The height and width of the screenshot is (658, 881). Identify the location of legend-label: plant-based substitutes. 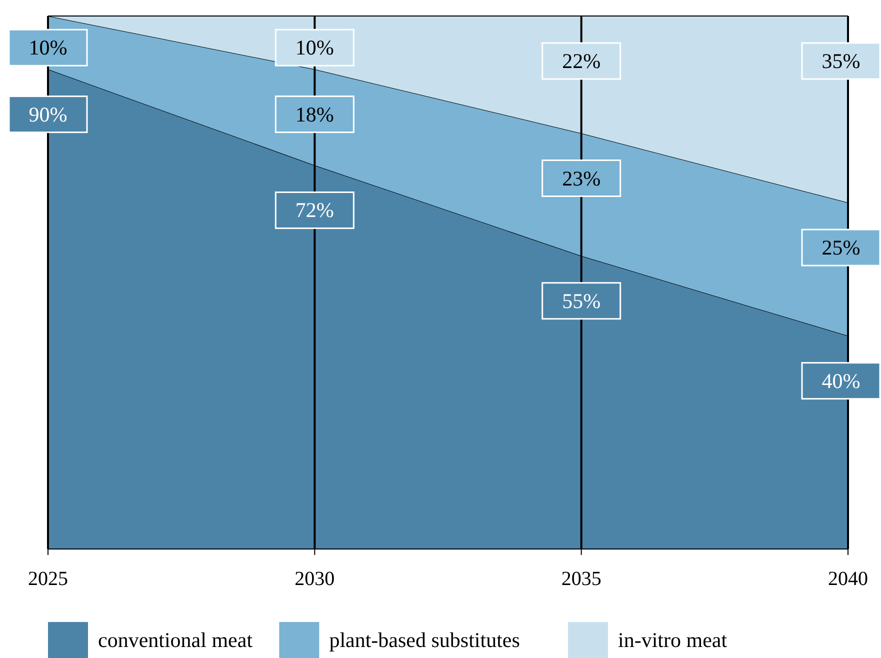
(424, 640).